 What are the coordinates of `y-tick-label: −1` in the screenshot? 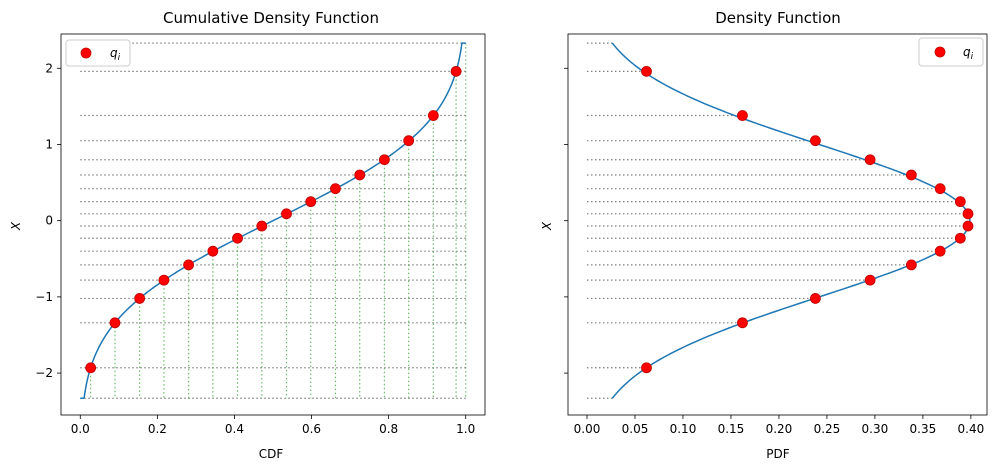 It's located at (44, 297).